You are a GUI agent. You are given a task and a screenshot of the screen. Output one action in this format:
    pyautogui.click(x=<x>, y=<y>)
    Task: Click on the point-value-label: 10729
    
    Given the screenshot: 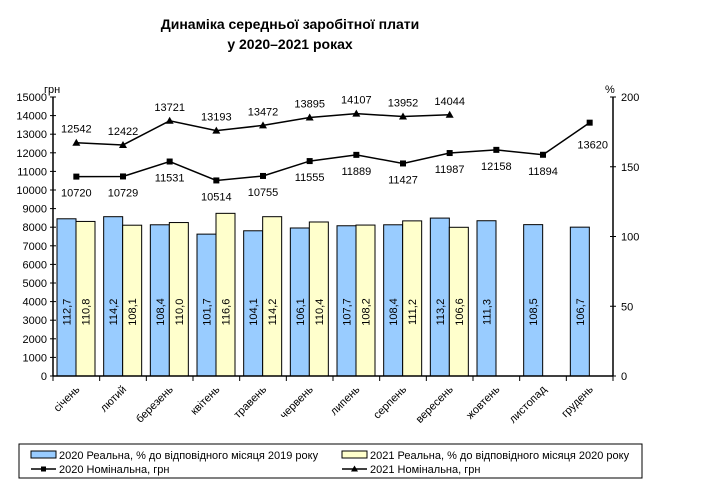 What is the action you would take?
    pyautogui.click(x=123, y=193)
    